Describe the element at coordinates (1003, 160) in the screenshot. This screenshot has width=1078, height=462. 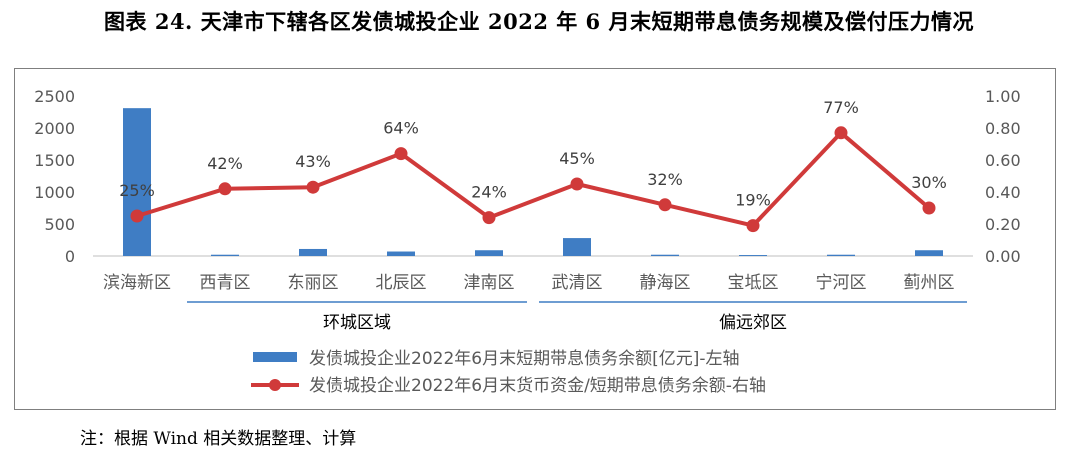
I see `right-axis-tick-label: 0.60` at that location.